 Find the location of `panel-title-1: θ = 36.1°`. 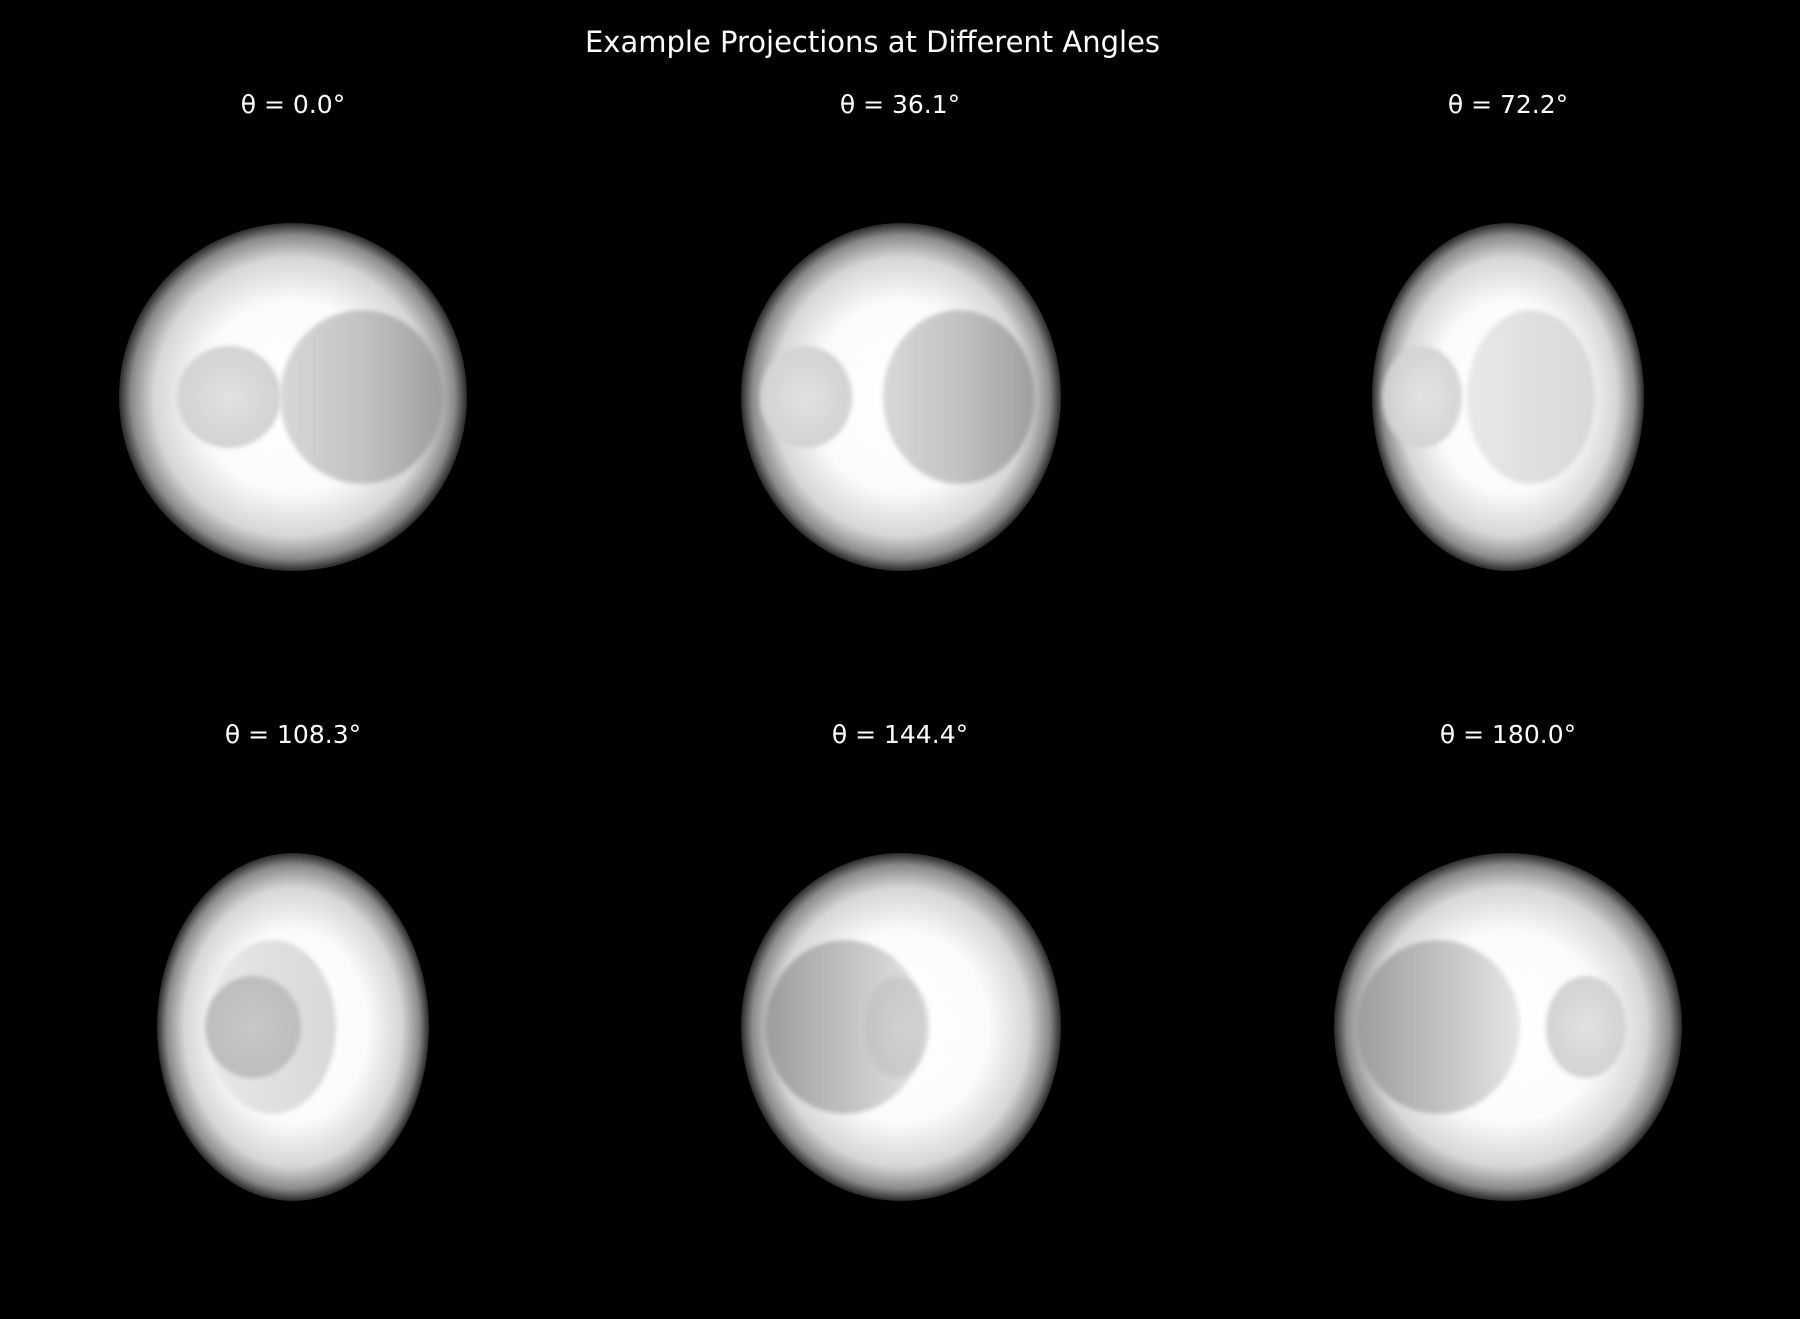

panel-title-1: θ = 36.1° is located at coordinates (900, 104).